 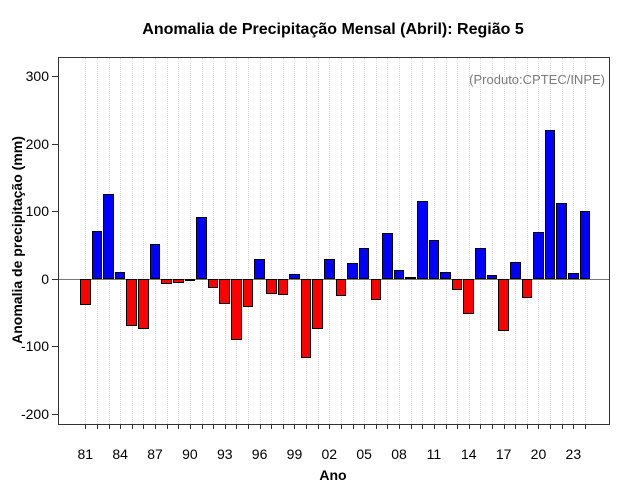 What do you see at coordinates (271, 286) in the screenshot?
I see `bar-1997` at bounding box center [271, 286].